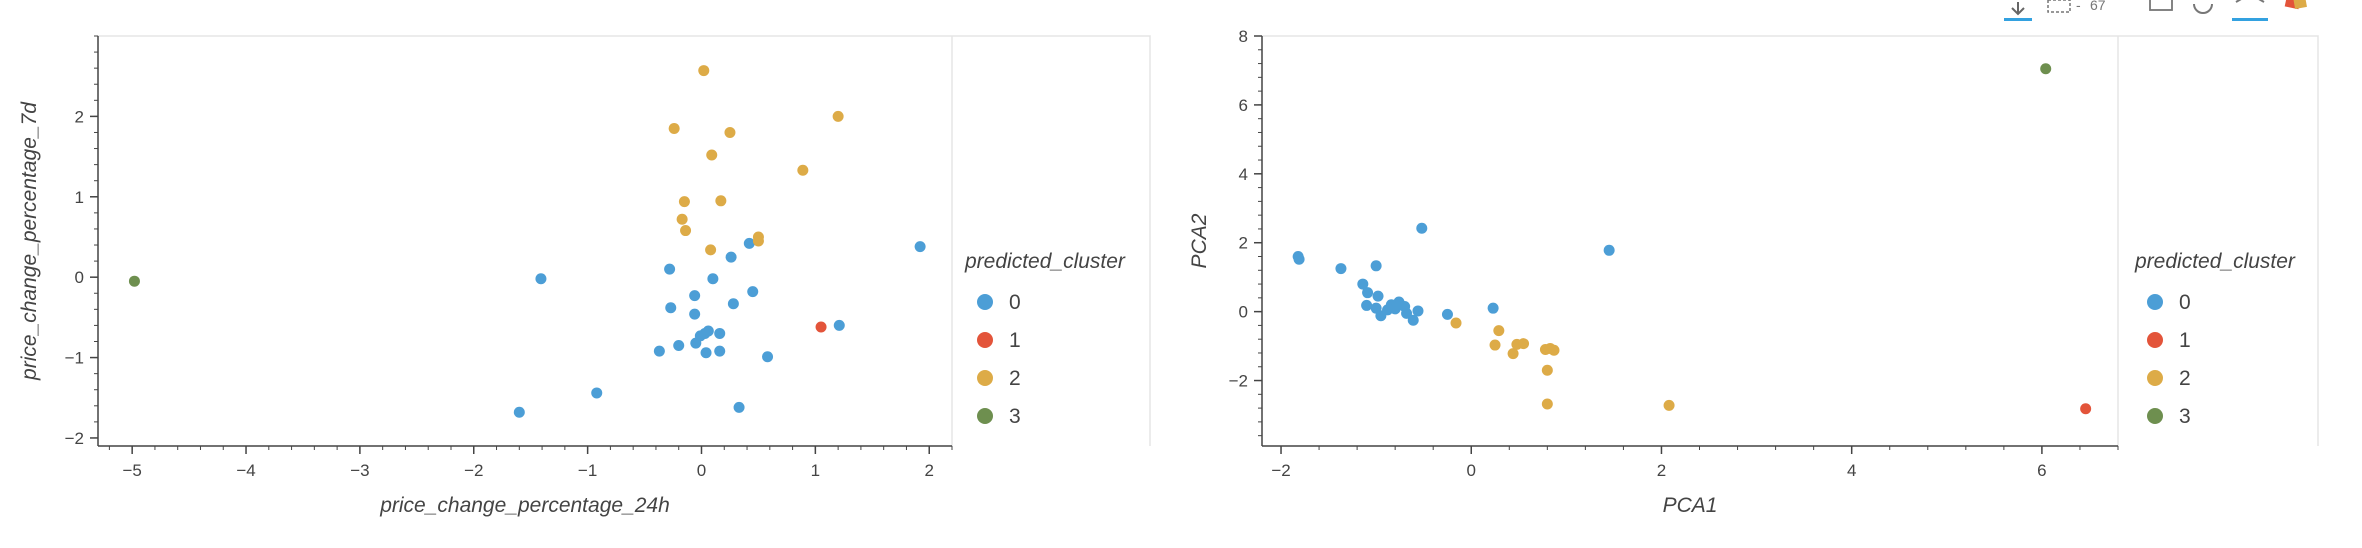 The image size is (2362, 548). Describe the element at coordinates (815, 470) in the screenshot. I see `x-tick-label: 1` at that location.